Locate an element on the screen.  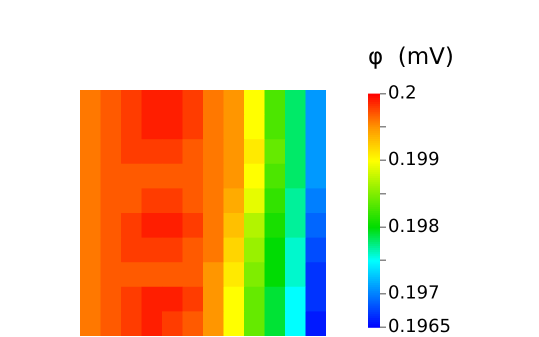
color-bar-label: 0.2 is located at coordinates (402, 93).